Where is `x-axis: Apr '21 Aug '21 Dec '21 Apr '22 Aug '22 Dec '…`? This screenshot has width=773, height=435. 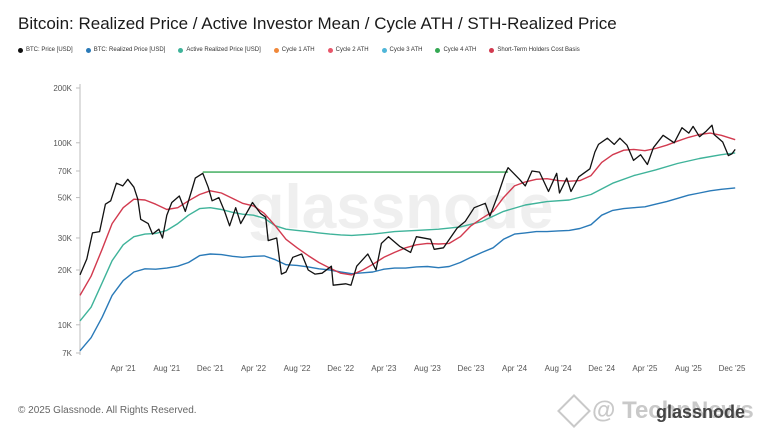 x-axis: Apr '21 Aug '21 Dec '21 Apr '22 Aug '22 Dec '… is located at coordinates (428, 368).